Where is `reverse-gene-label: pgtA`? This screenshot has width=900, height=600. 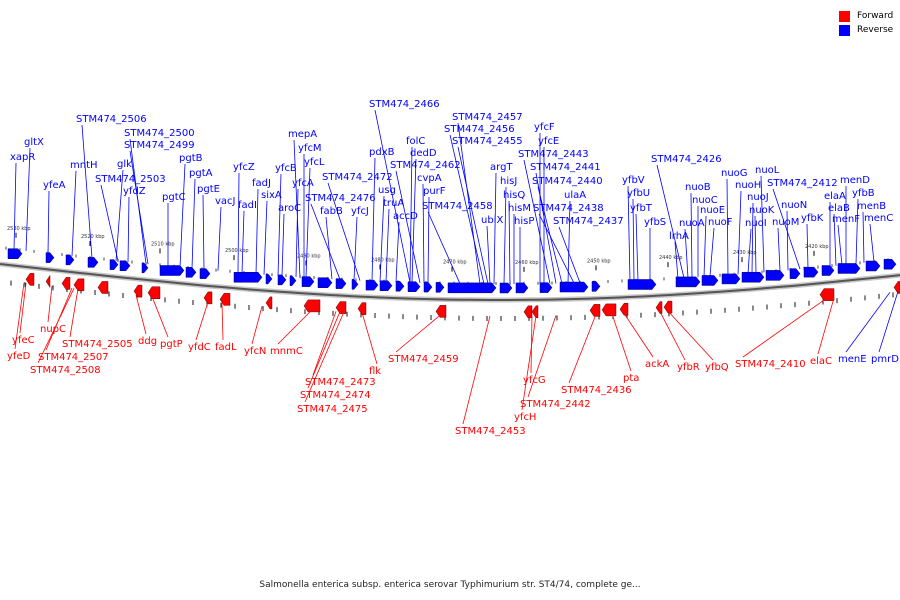 reverse-gene-label: pgtA is located at coordinates (201, 173).